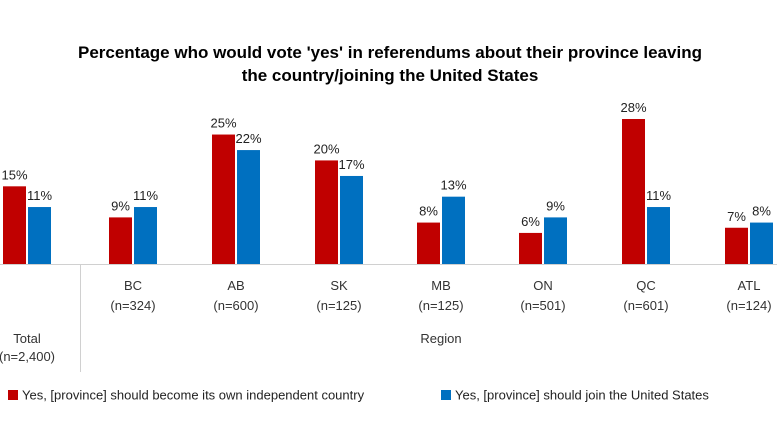 This screenshot has height=437, width=777. Describe the element at coordinates (633, 107) in the screenshot. I see `data-label: 28%` at that location.